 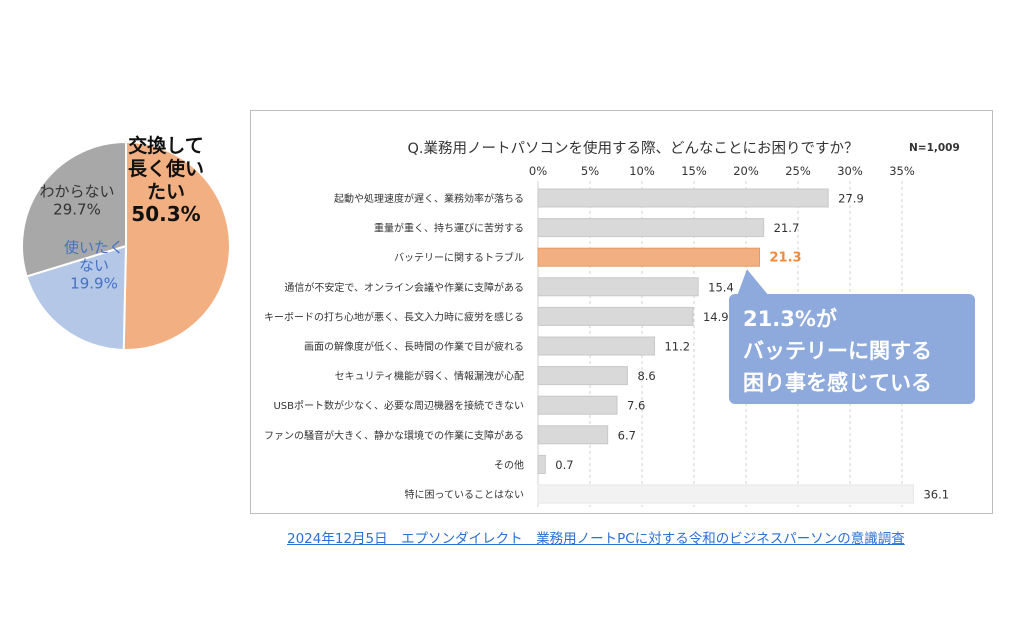 What do you see at coordinates (798, 171) in the screenshot?
I see `x-tick-label: 25%` at bounding box center [798, 171].